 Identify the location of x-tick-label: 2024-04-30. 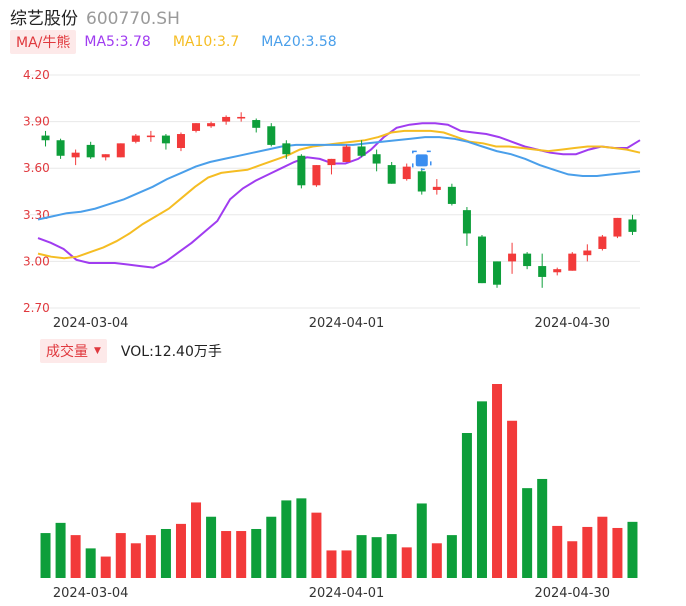
(572, 323).